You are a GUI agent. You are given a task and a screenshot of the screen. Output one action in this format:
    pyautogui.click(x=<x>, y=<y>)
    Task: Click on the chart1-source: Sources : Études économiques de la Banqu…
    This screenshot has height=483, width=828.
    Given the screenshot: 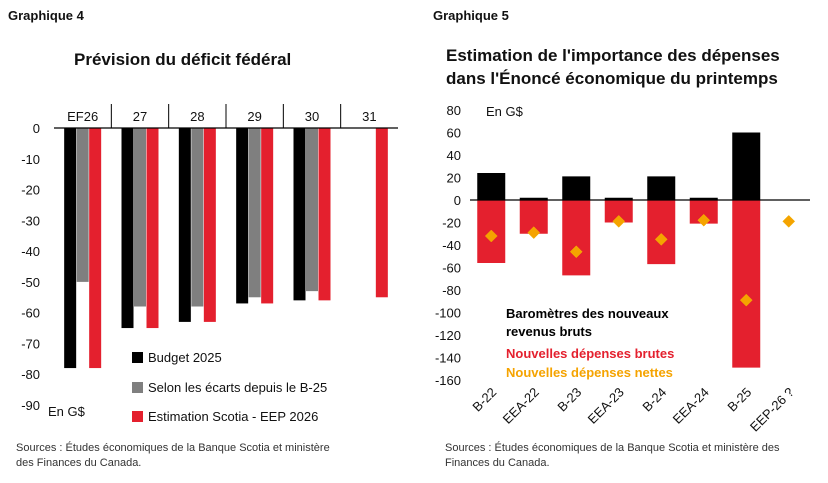 What is the action you would take?
    pyautogui.click(x=173, y=455)
    